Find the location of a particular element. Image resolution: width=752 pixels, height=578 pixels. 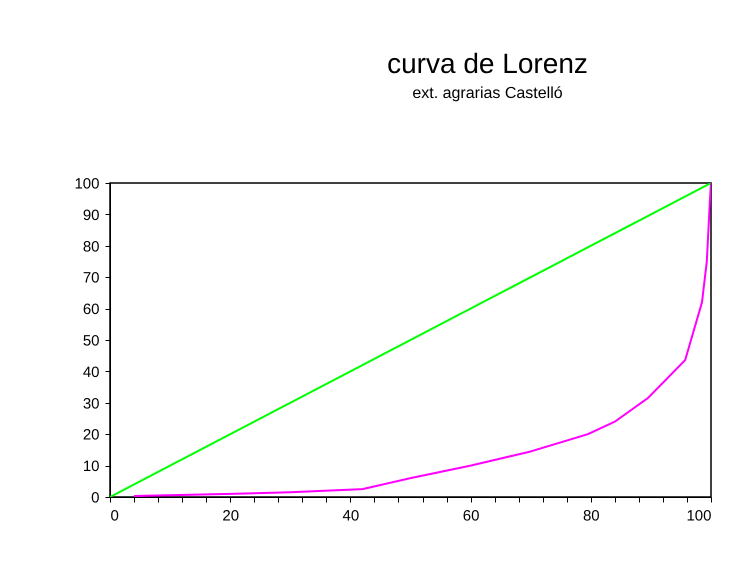

y-tick-label: 0 is located at coordinates (95, 498).